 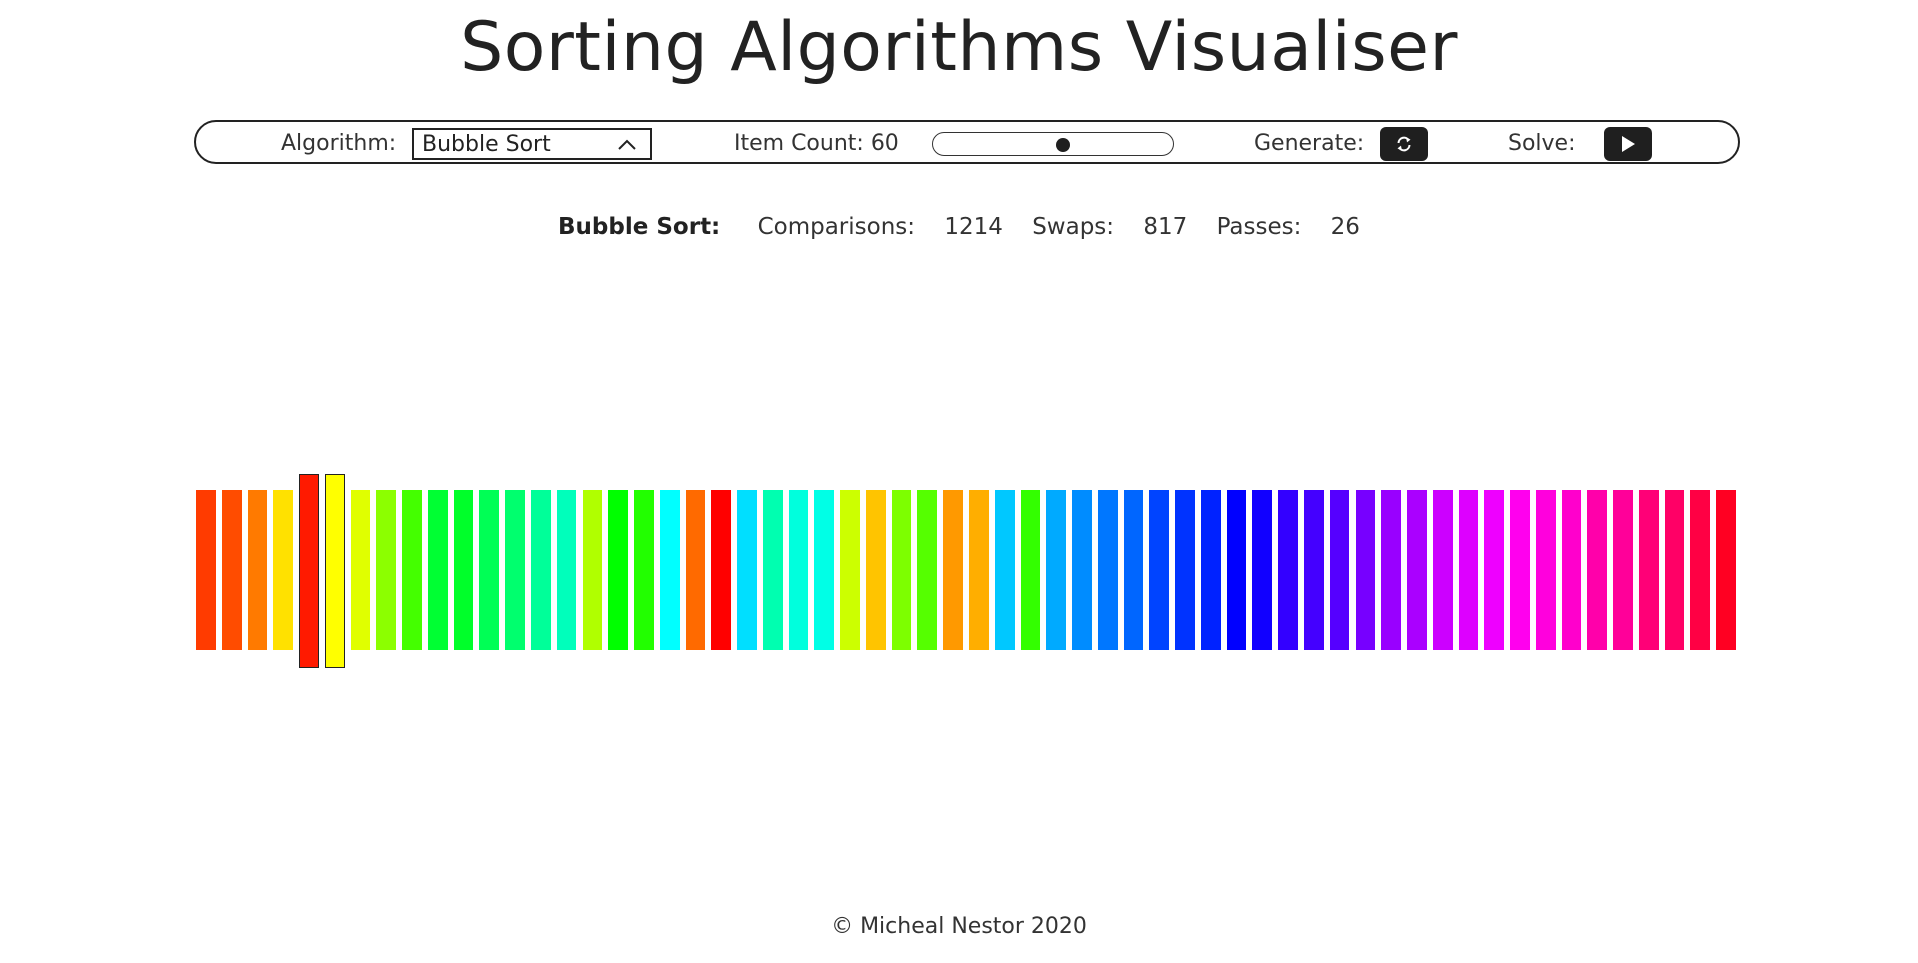 I want to click on algorithm-select: Bubble Sort, so click(x=532, y=144).